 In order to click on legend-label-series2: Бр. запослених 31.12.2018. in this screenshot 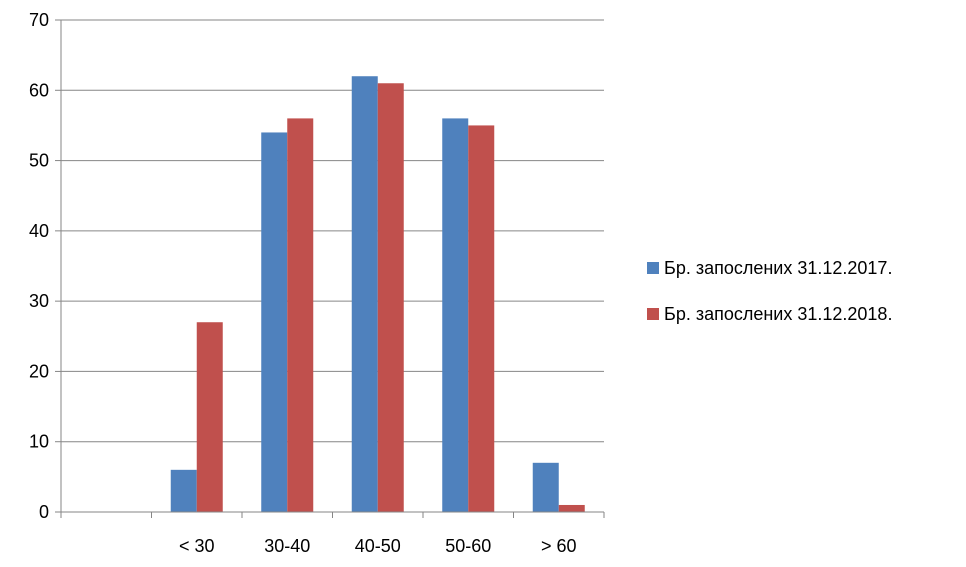, I will do `click(778, 314)`.